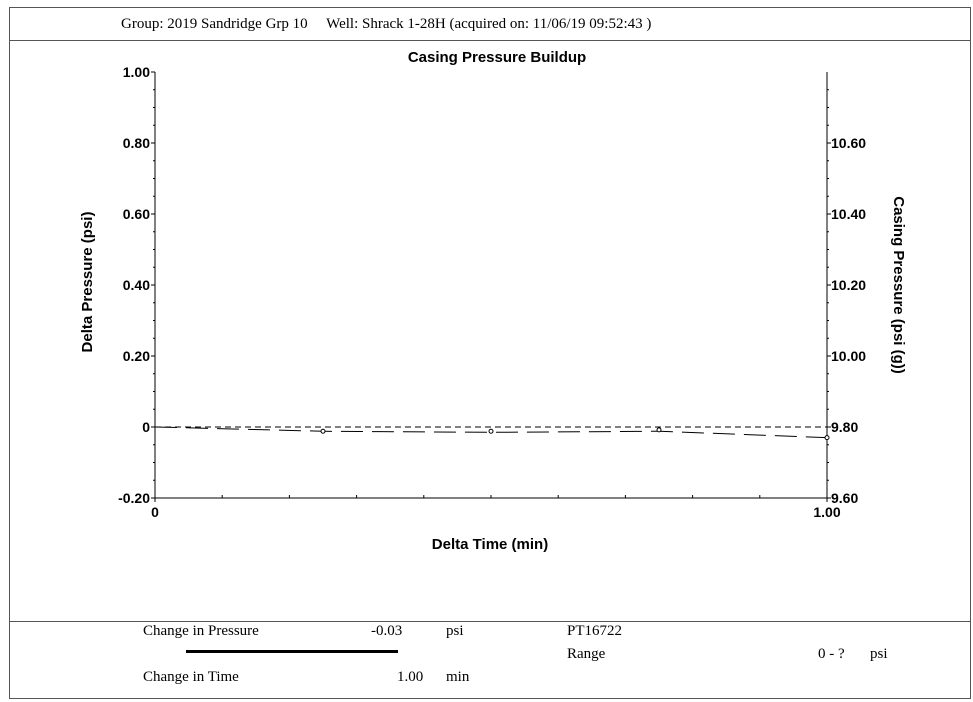  I want to click on change-time-label: Change in Time, so click(191, 677).